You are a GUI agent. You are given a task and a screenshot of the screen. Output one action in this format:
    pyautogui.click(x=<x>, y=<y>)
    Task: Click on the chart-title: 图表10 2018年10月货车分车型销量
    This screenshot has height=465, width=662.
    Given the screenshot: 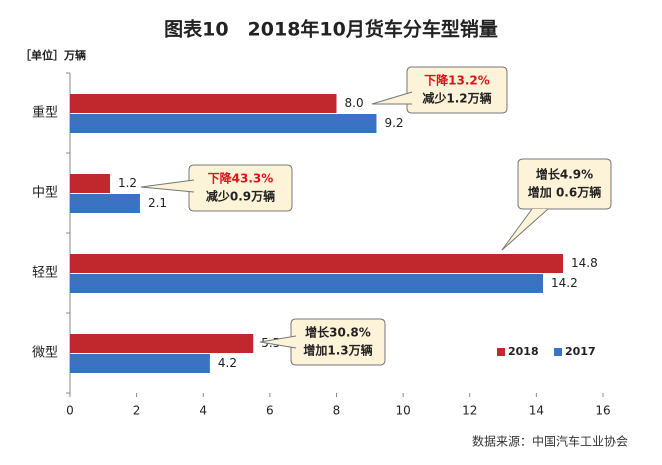 What is the action you would take?
    pyautogui.click(x=331, y=29)
    